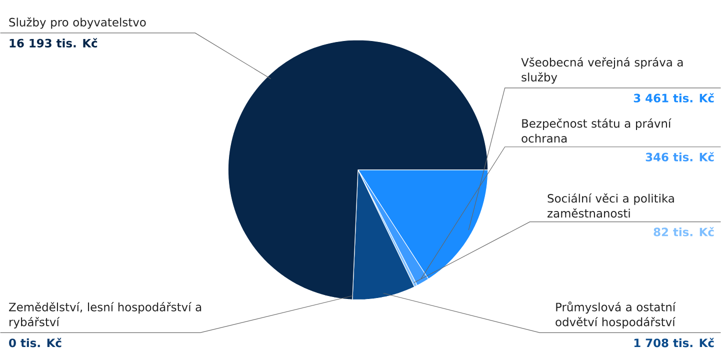  What do you see at coordinates (77, 23) in the screenshot?
I see `slice-label: Služby pro obyvatelstvo` at bounding box center [77, 23].